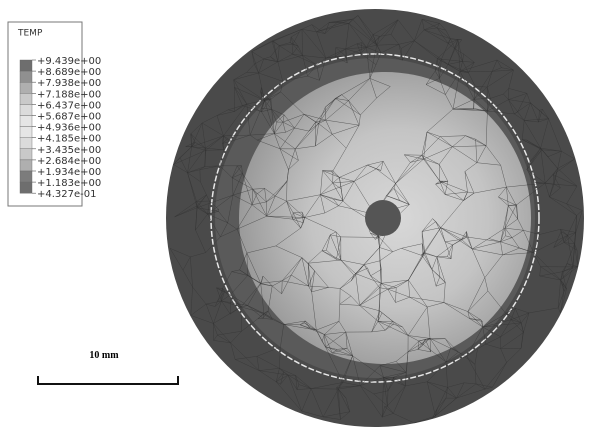 The height and width of the screenshot is (432, 591). Describe the element at coordinates (69, 61) in the screenshot. I see `legend-label: +9.439e+00` at that location.